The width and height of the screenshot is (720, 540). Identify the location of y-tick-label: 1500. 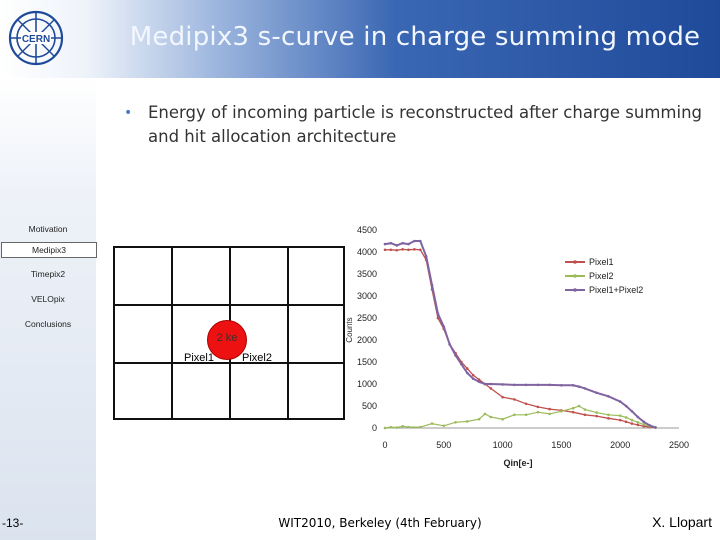
(367, 362).